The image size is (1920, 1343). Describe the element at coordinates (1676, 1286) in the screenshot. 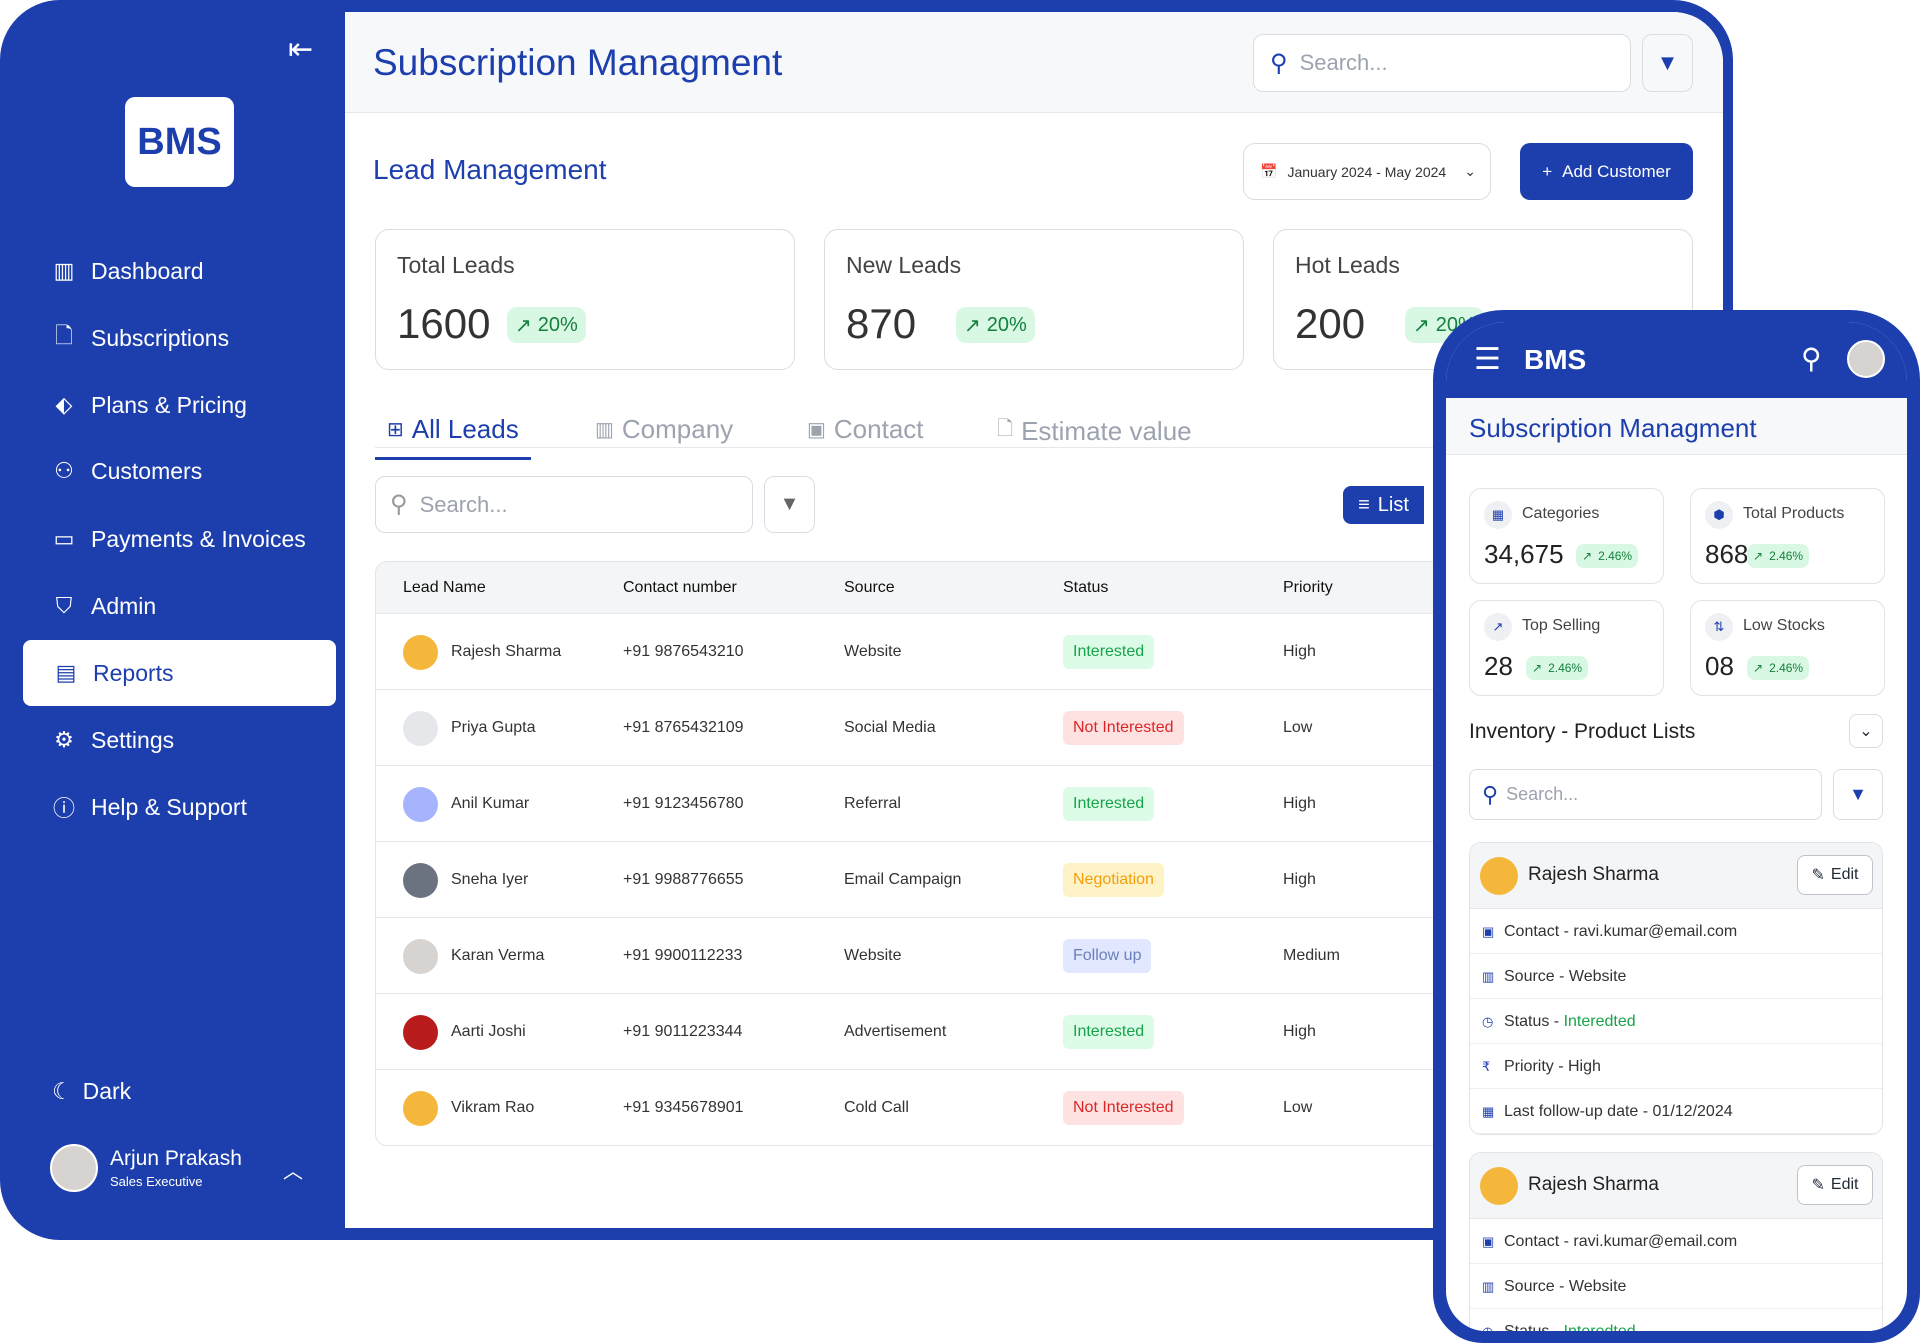

I see `lead-card-detail: ▥ Source - Website` at that location.